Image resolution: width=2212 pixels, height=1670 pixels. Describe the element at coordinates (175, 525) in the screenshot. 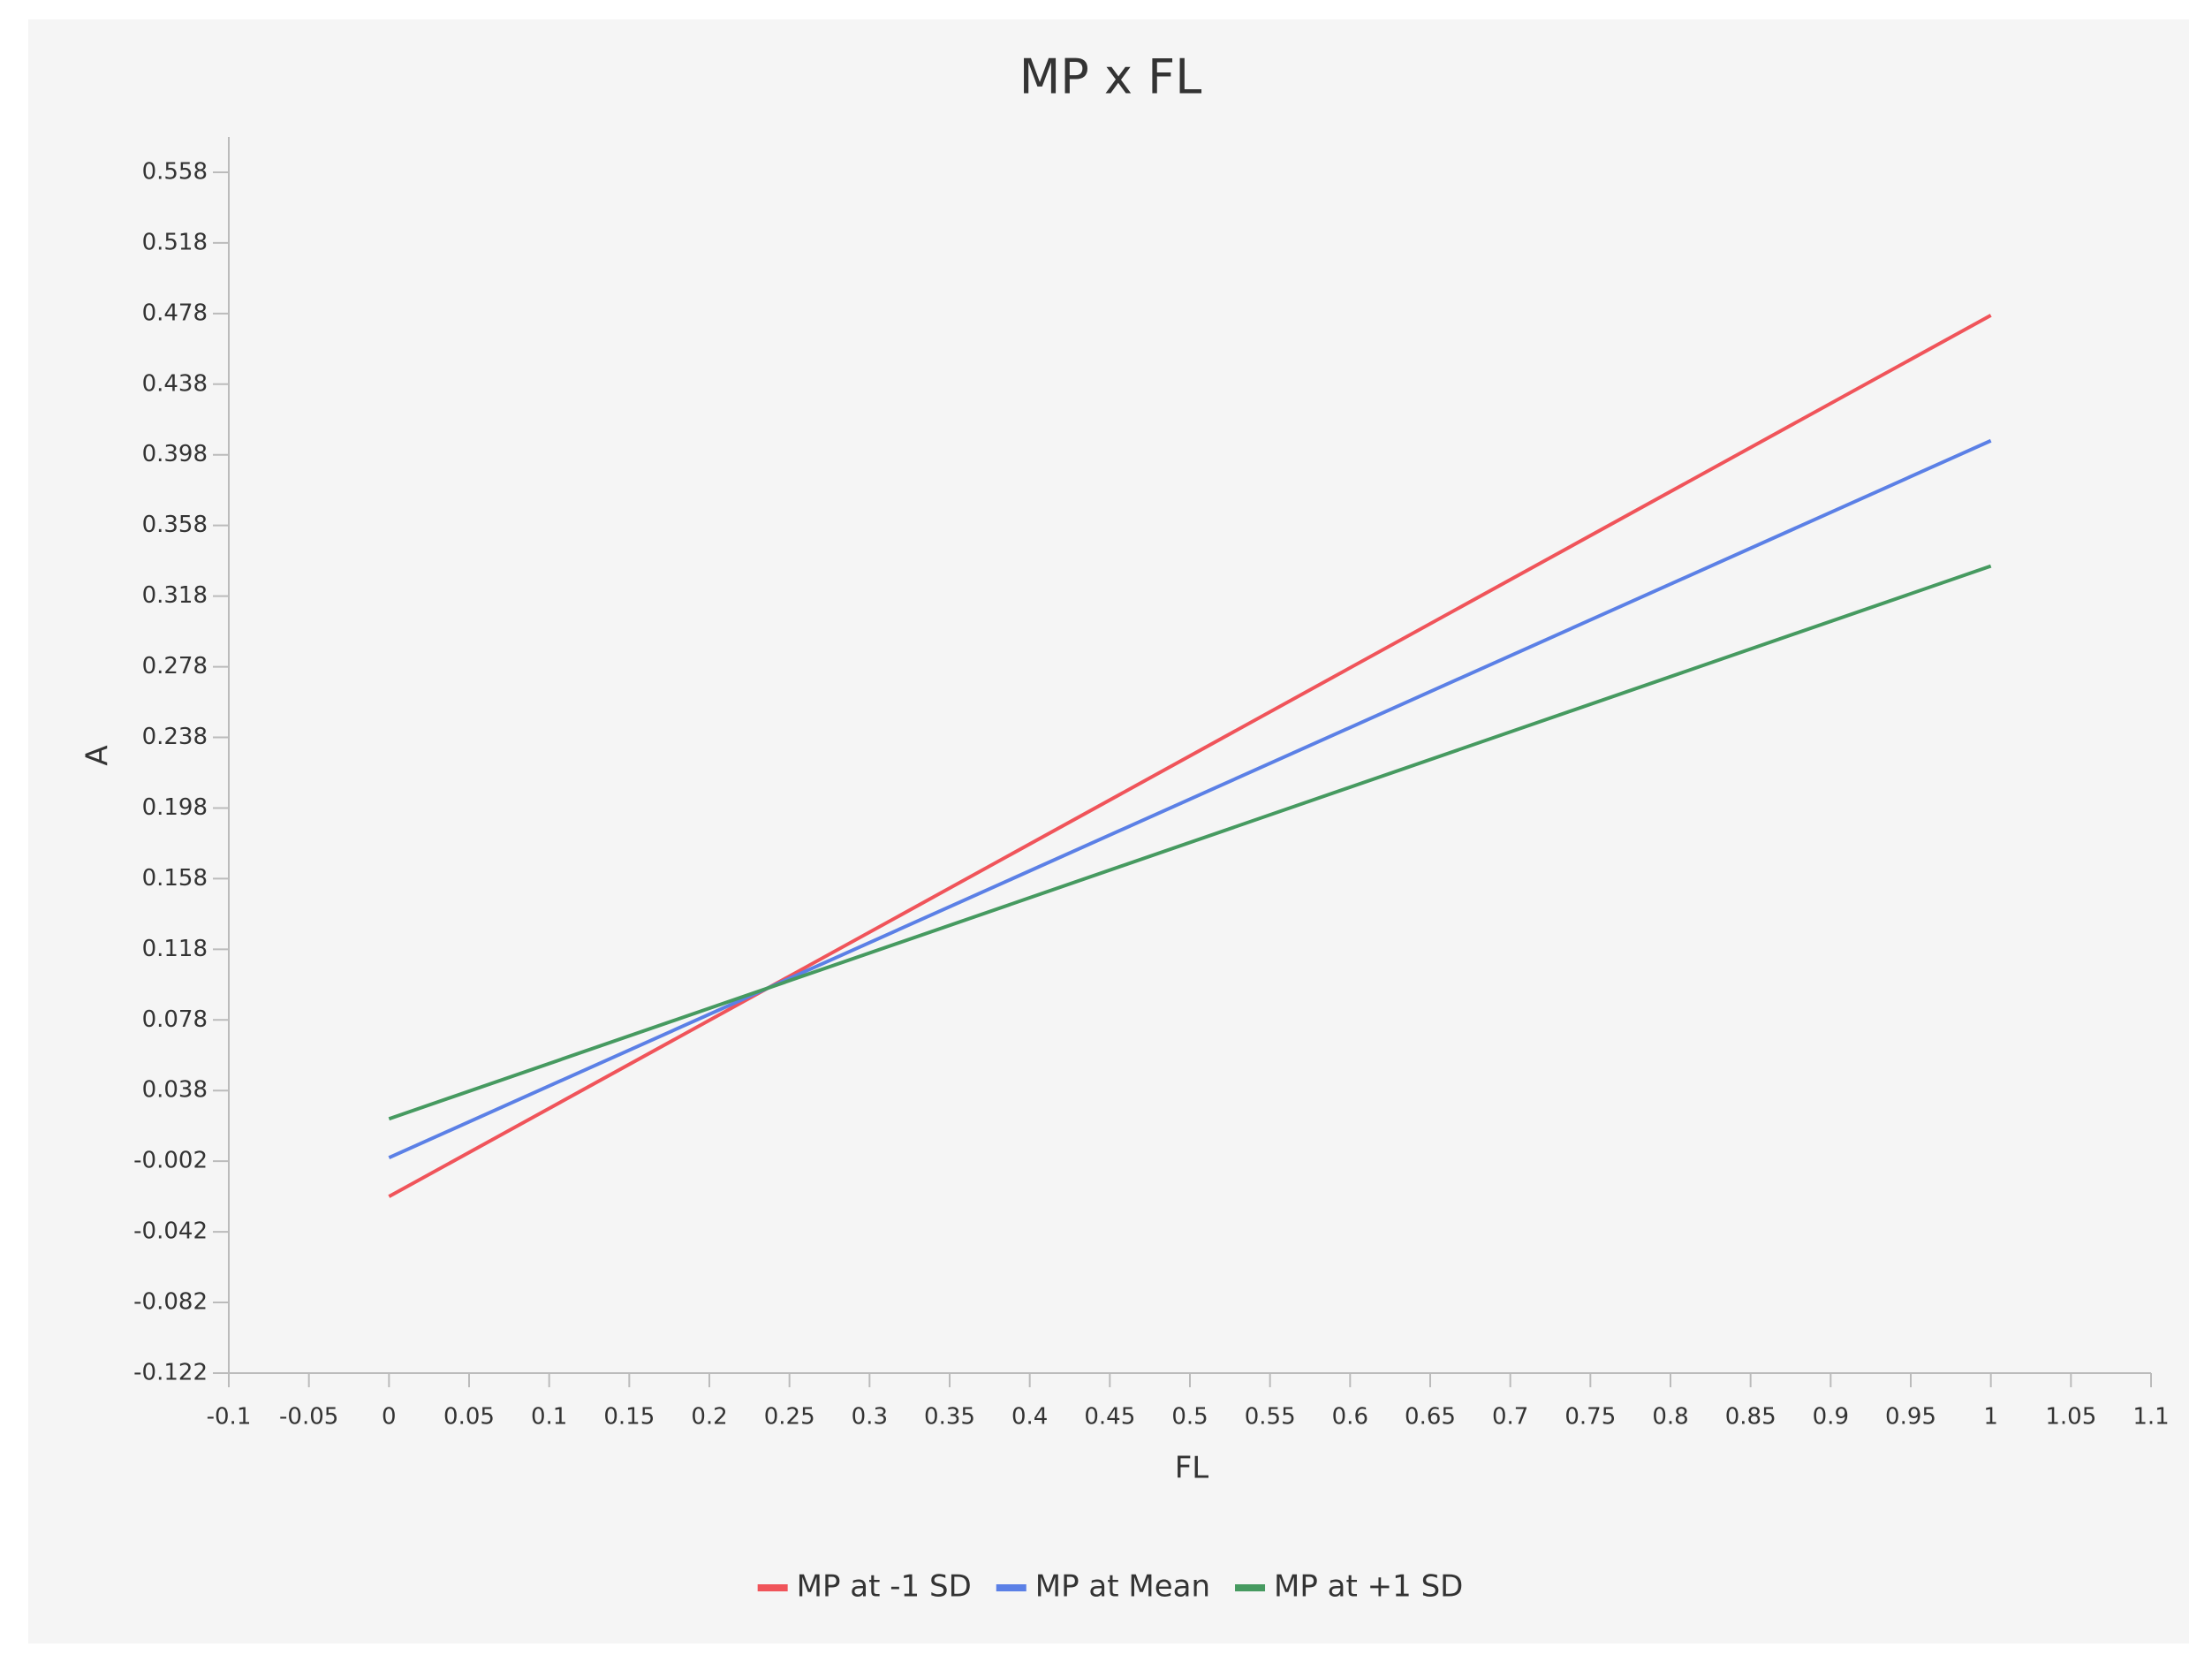

I see `y-tick-label: 0.358` at that location.